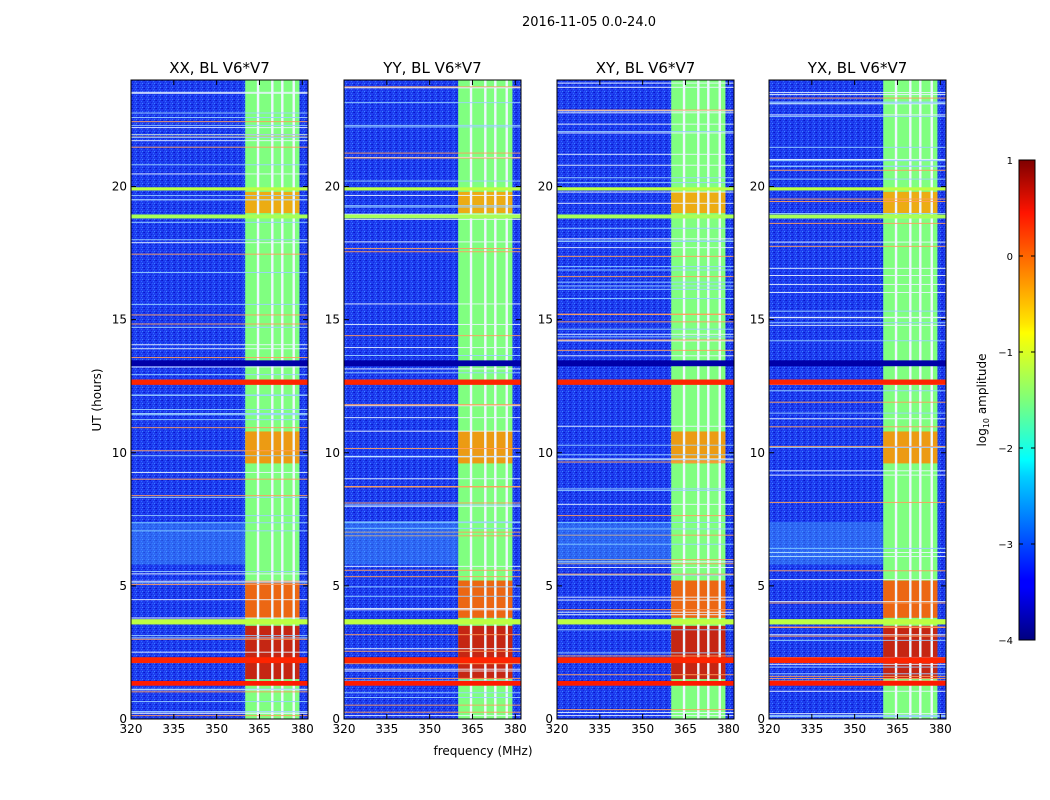 This screenshot has width=1050, height=800. What do you see at coordinates (97, 399) in the screenshot?
I see `y-axis-label: UT (hours)` at bounding box center [97, 399].